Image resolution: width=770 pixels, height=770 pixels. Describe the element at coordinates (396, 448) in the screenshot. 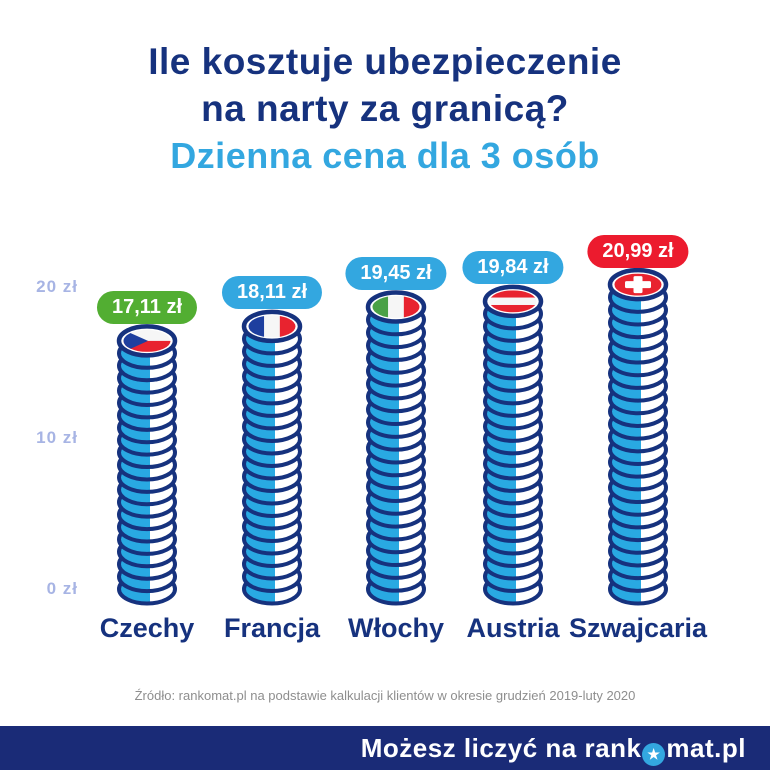

I see `coin-stack-włochy` at that location.